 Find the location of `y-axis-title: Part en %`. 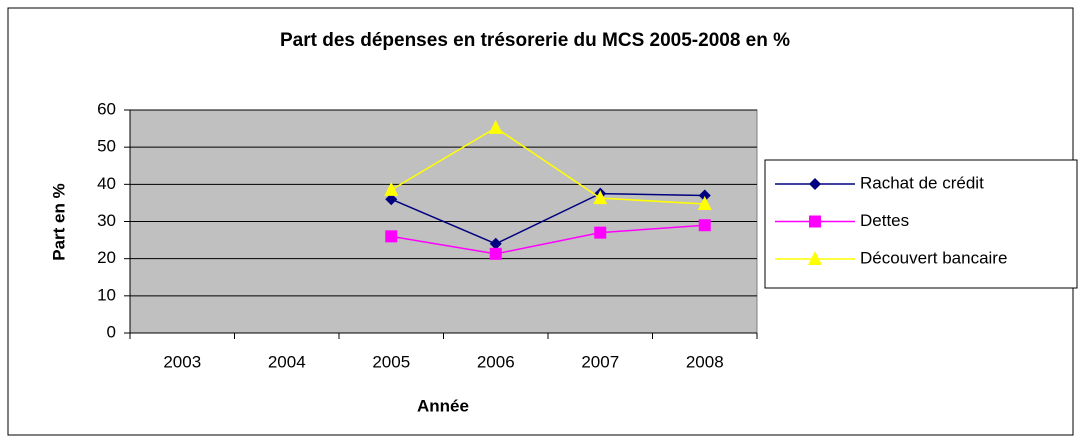

y-axis-title: Part en % is located at coordinates (58, 221).